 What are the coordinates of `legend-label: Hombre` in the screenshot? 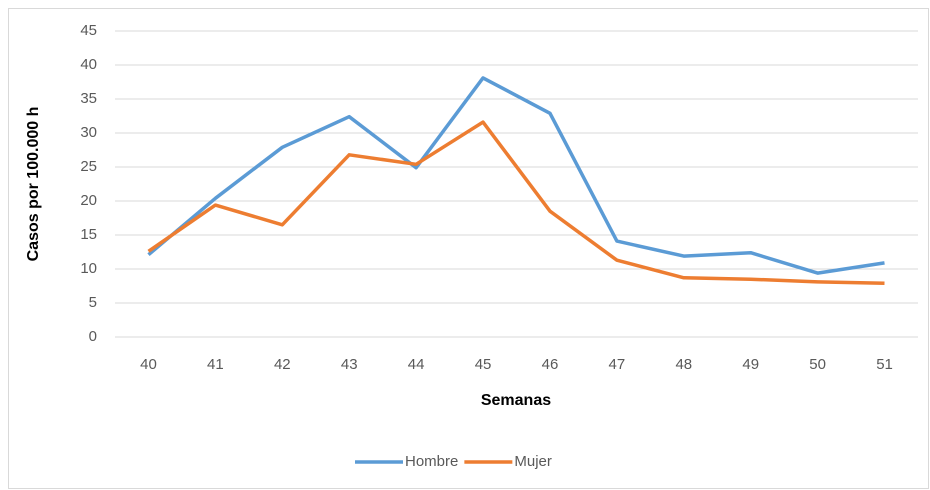 It's located at (431, 461).